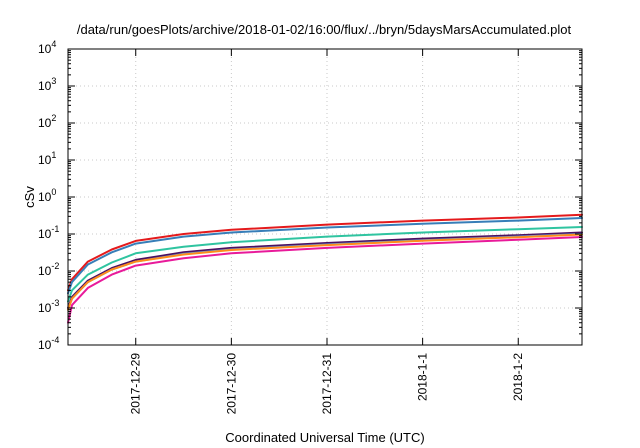 This screenshot has height=448, width=640. Describe the element at coordinates (48, 232) in the screenshot. I see `y-tick-label: 10⁻¹` at that location.